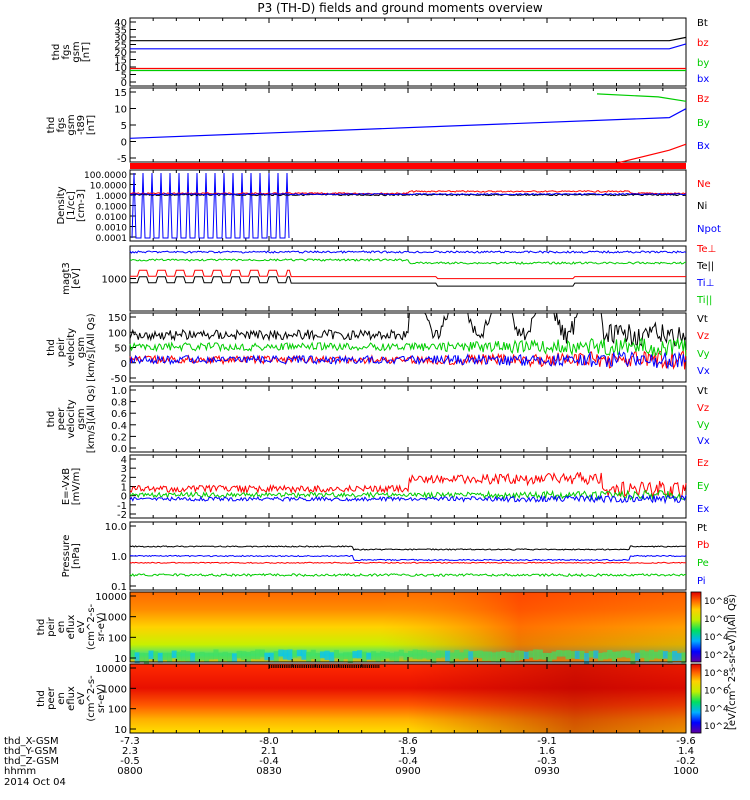 The height and width of the screenshot is (800, 750). What do you see at coordinates (31, 761) in the screenshot?
I see `x-row-label: thd_Z-GSM` at bounding box center [31, 761].